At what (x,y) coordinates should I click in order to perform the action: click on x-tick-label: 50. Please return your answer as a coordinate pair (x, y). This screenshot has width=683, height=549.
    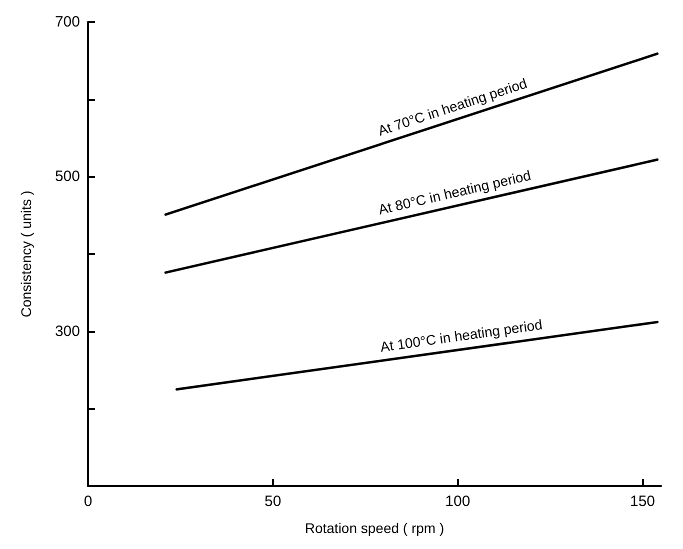
    Looking at the image, I should click on (273, 501).